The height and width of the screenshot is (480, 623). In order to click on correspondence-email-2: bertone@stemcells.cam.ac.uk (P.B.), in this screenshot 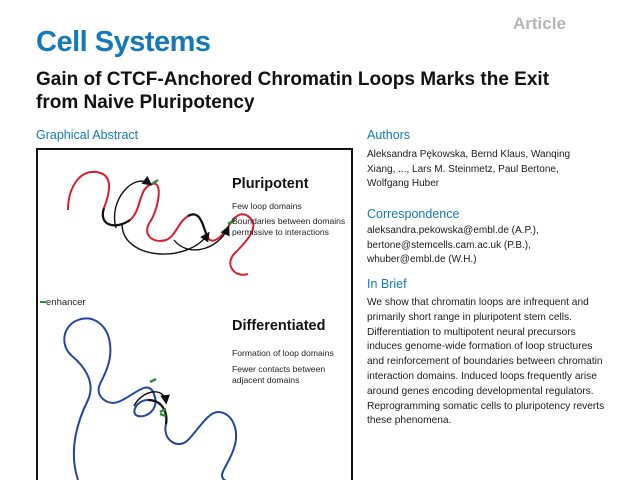, I will do `click(449, 245)`.